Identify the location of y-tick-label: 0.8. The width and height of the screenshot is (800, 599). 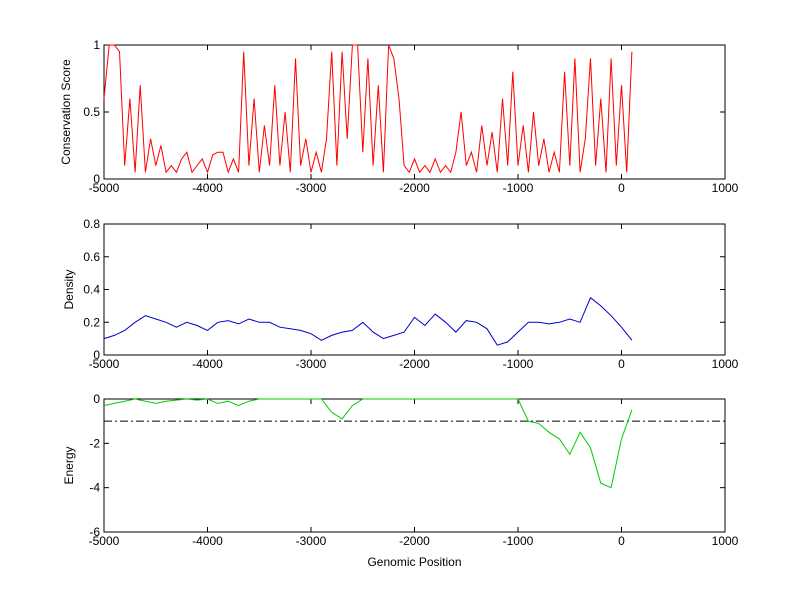
(91, 224).